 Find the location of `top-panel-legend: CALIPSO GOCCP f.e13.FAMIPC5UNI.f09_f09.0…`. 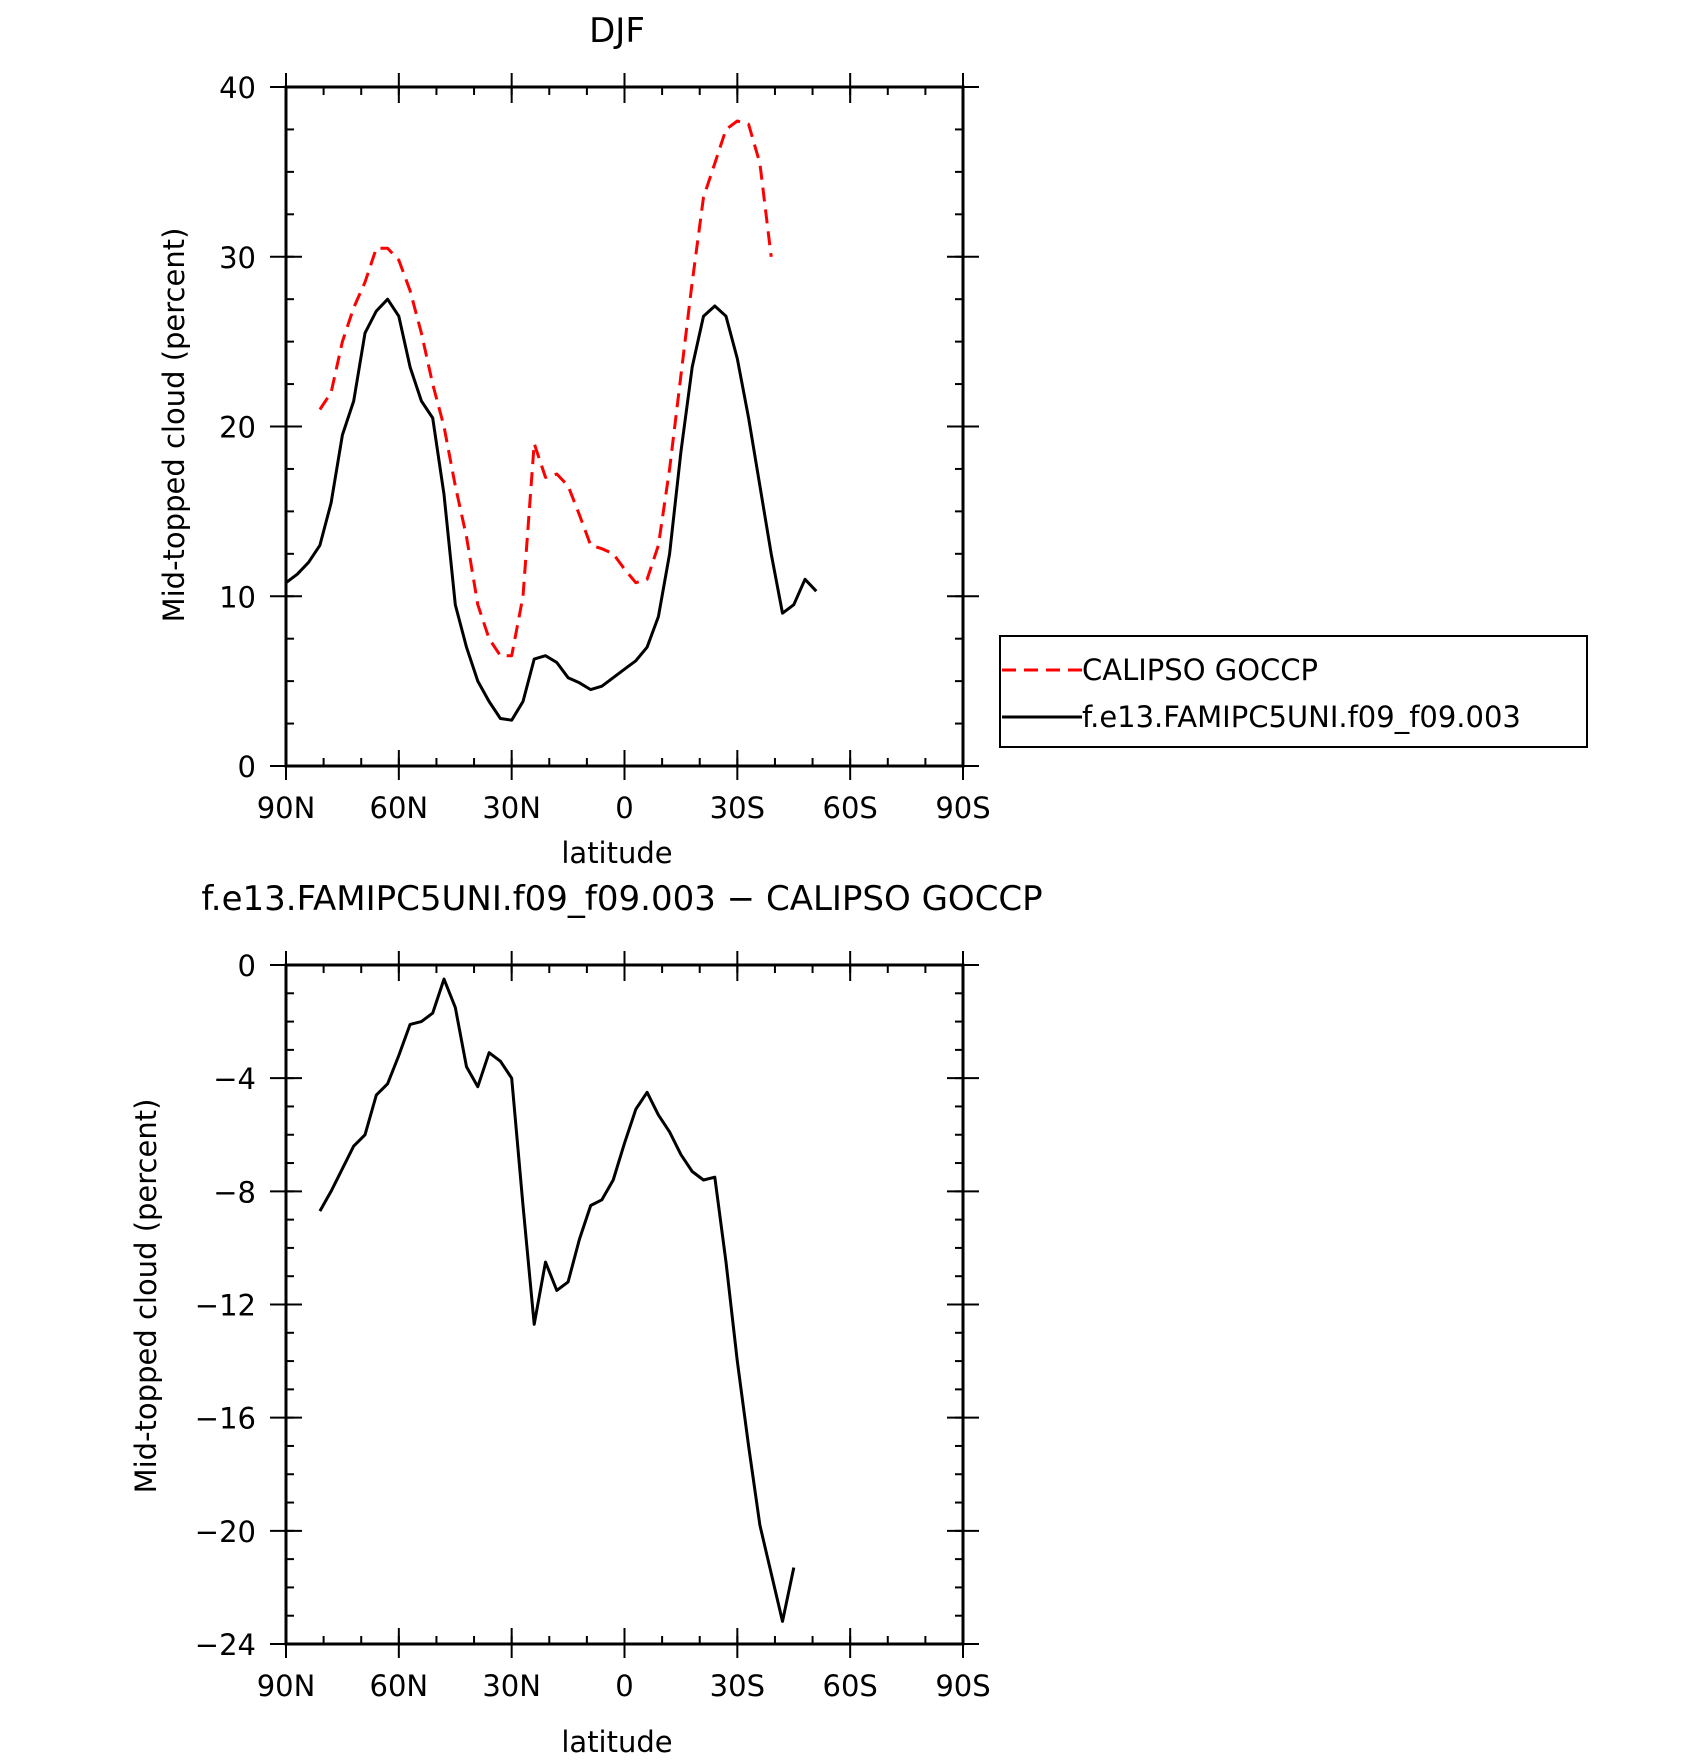

top-panel-legend: CALIPSO GOCCP f.e13.FAMIPC5UNI.f09_f09.0… is located at coordinates (1293, 691).